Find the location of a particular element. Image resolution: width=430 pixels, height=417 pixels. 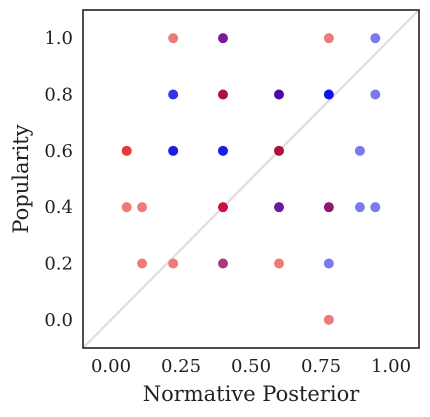

x-tick-label: 0.50 is located at coordinates (251, 366).